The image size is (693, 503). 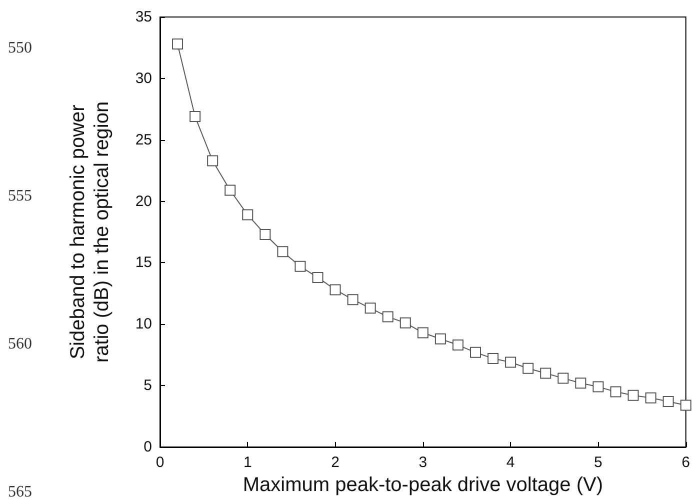 What do you see at coordinates (20, 196) in the screenshot?
I see `text: 555` at bounding box center [20, 196].